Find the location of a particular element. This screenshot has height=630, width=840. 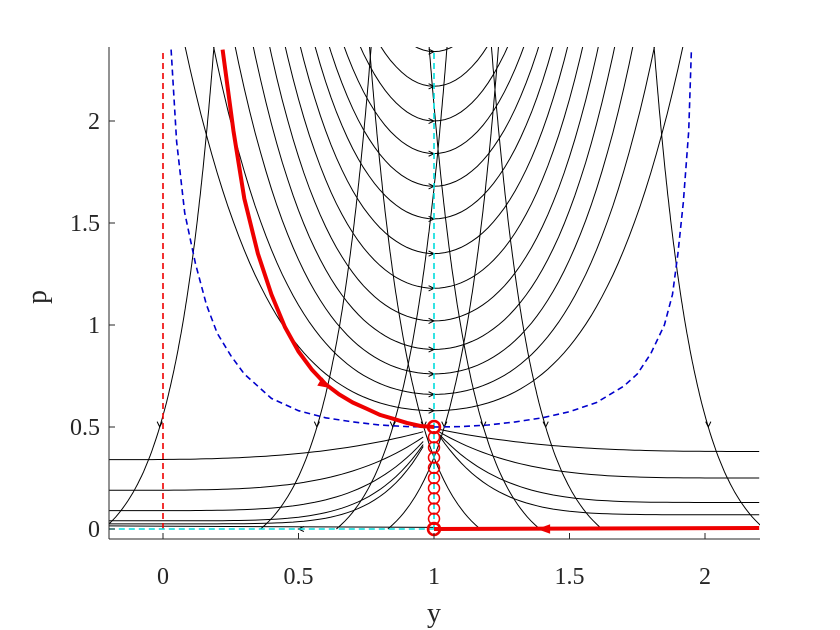

optimal-path-line is located at coordinates (596, 528).